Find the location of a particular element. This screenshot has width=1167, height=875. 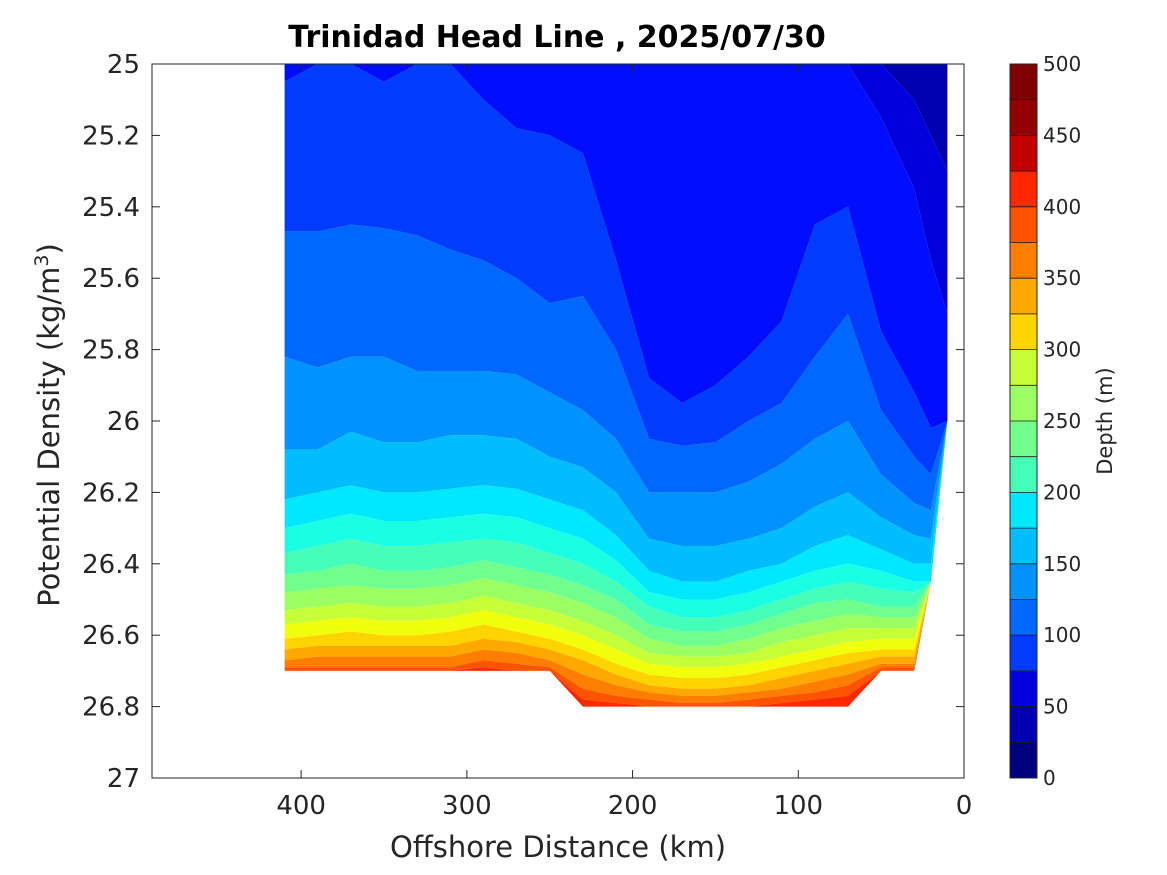

y-tick-label: 26.4 is located at coordinates (111, 565).